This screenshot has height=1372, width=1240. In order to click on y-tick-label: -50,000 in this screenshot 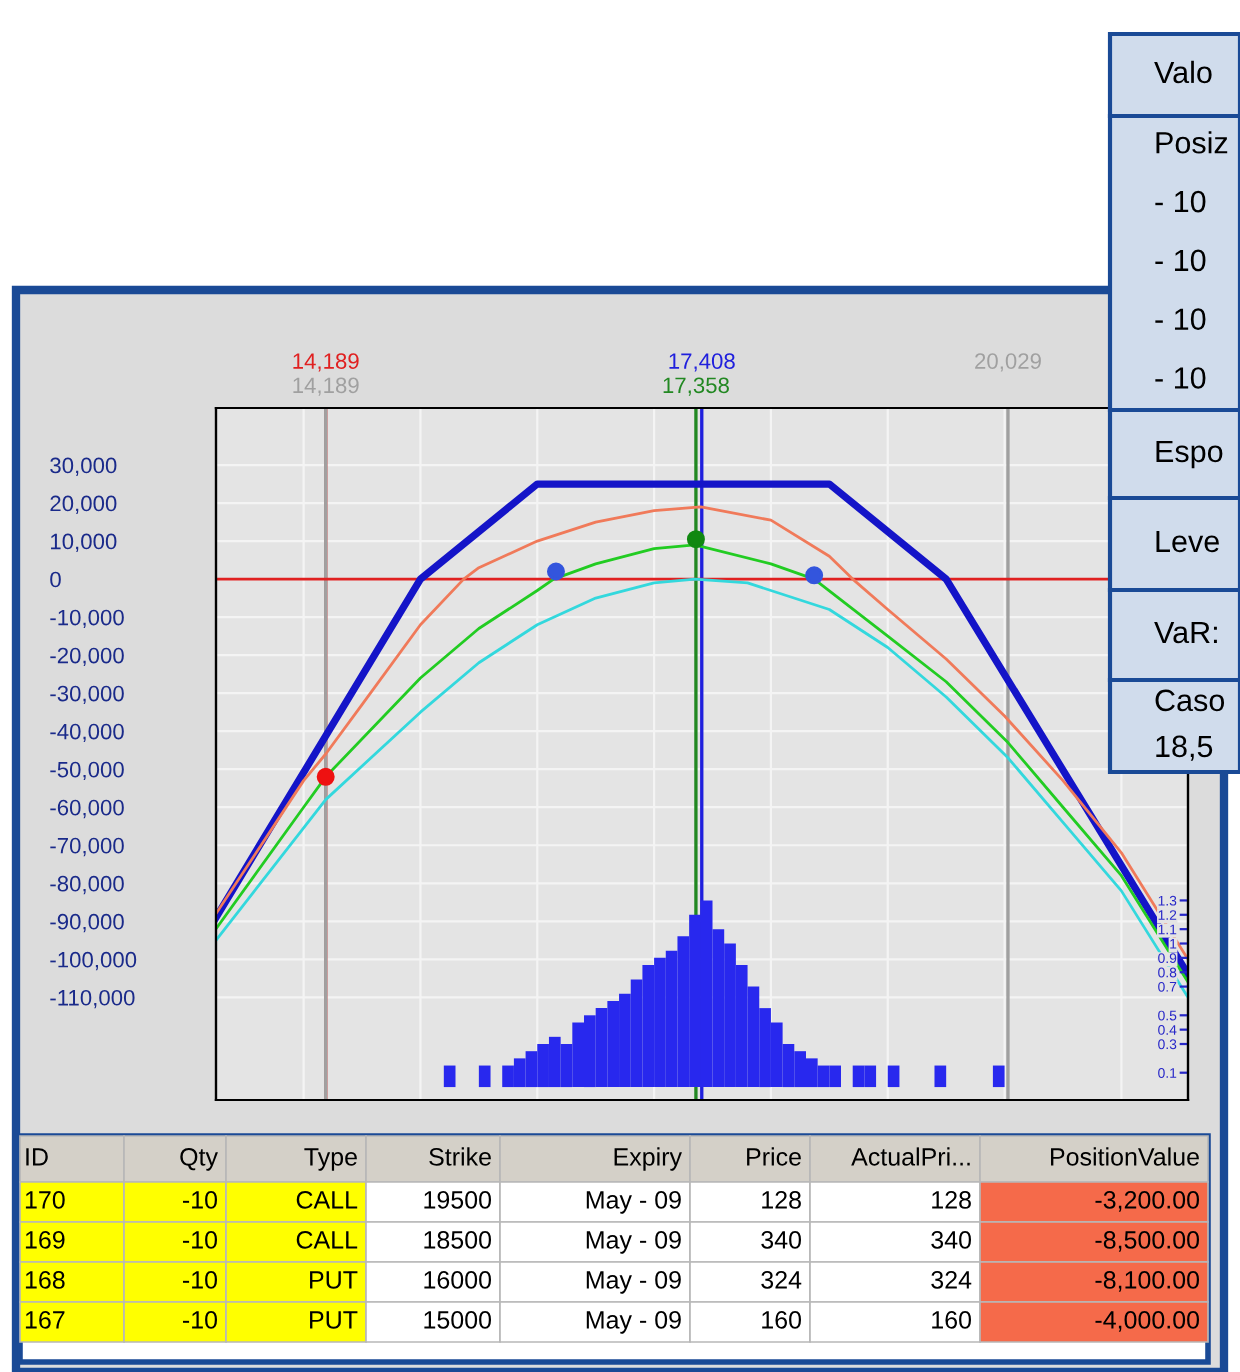, I will do `click(87, 771)`.